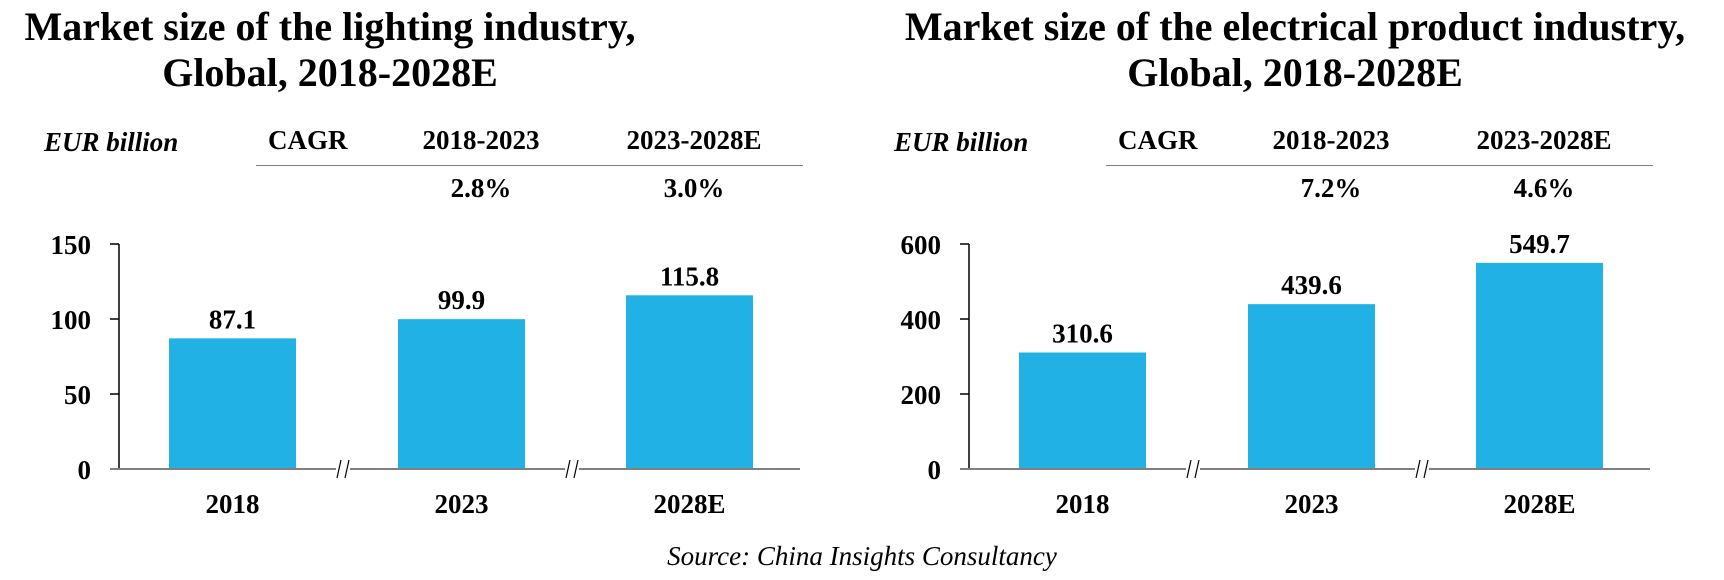  What do you see at coordinates (71, 245) in the screenshot?
I see `y-tick-label: 150` at bounding box center [71, 245].